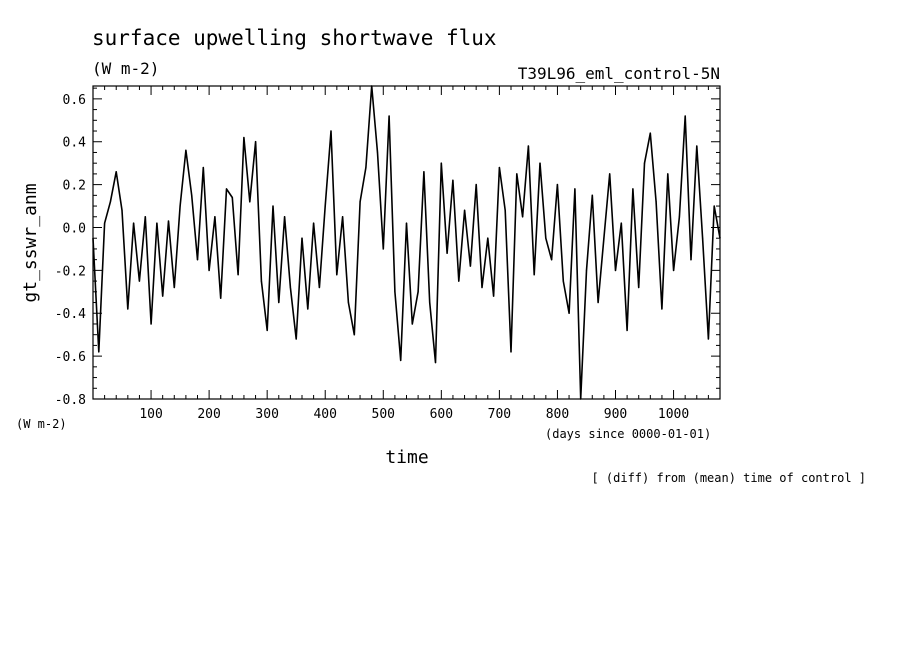  I want to click on chart-note: [ (diff) from (mean) time of control ], so click(728, 478).